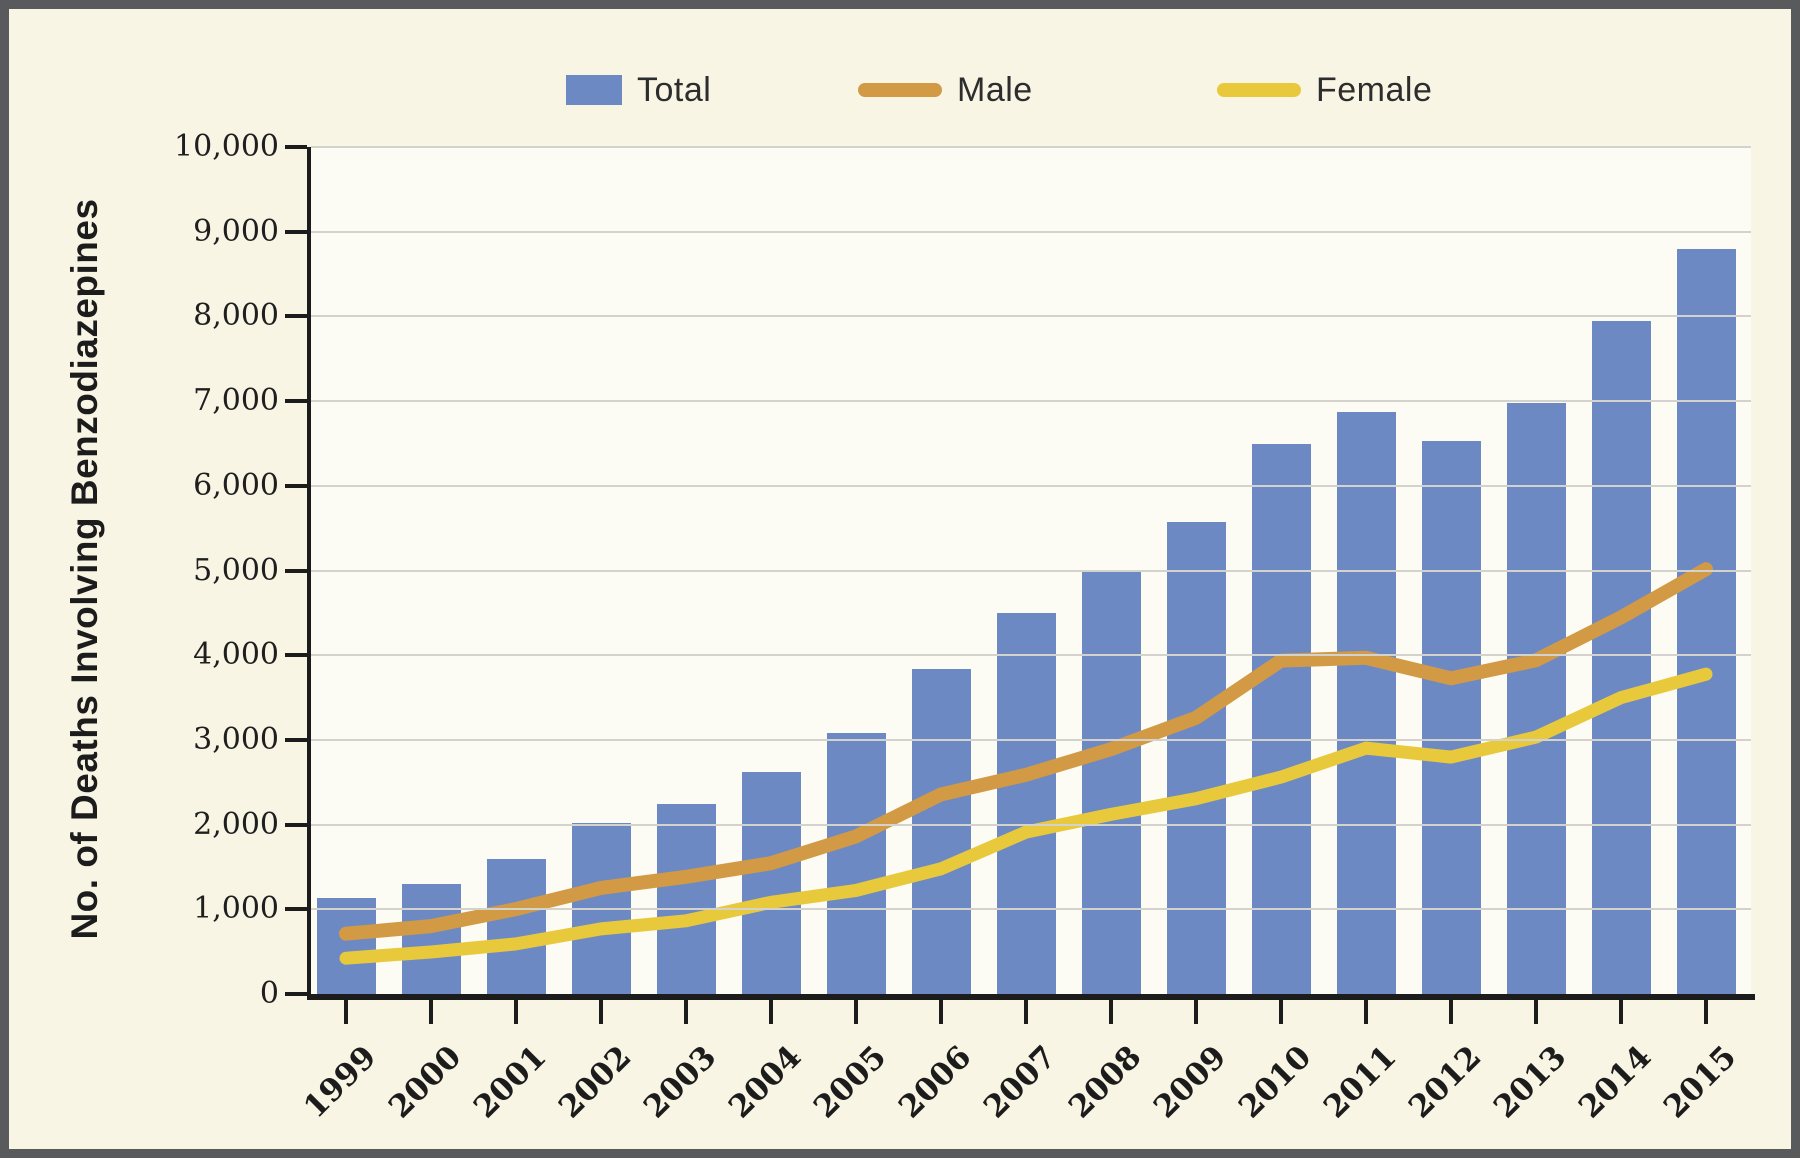  Describe the element at coordinates (236, 316) in the screenshot. I see `y-tick-label-8000: 8,000` at that location.